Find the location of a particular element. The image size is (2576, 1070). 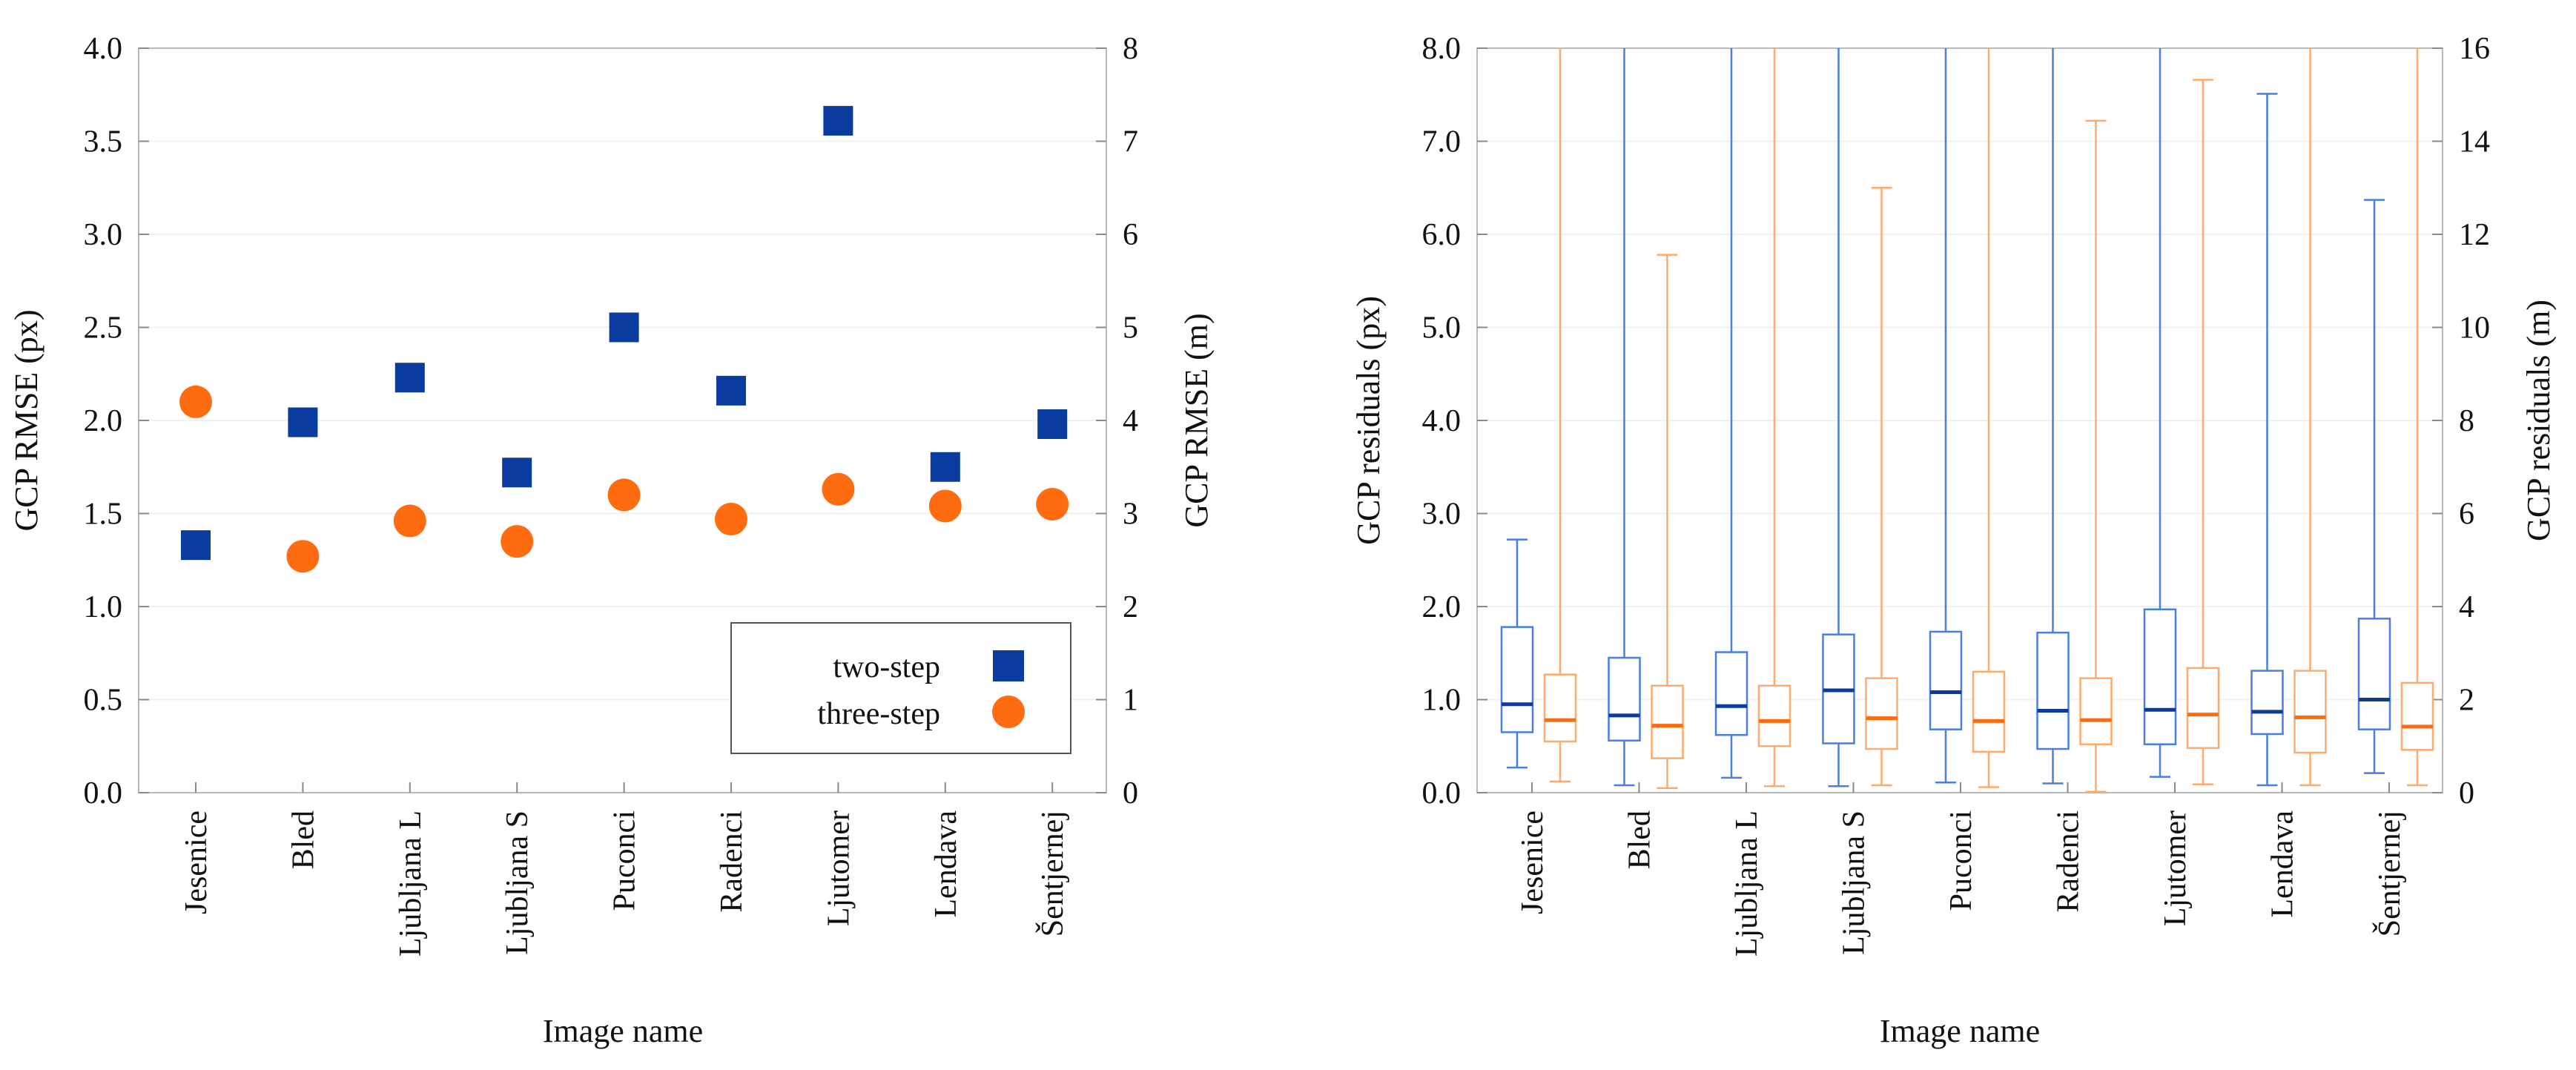

residuals-y2-axis-title: GCP residuals (m) is located at coordinates (2538, 420).